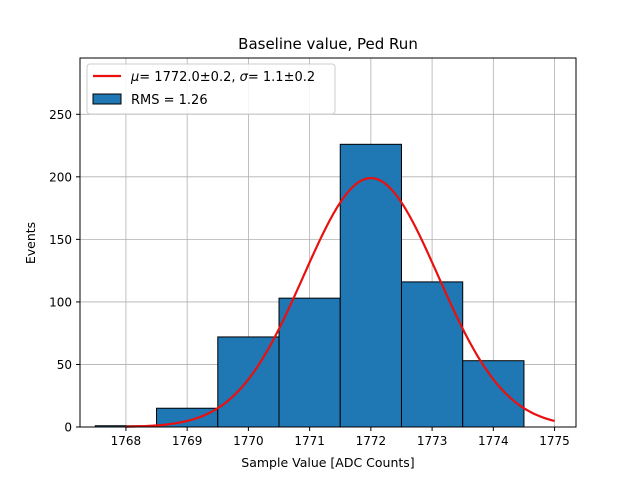  What do you see at coordinates (309, 441) in the screenshot?
I see `x-tick-label: 1771` at bounding box center [309, 441].